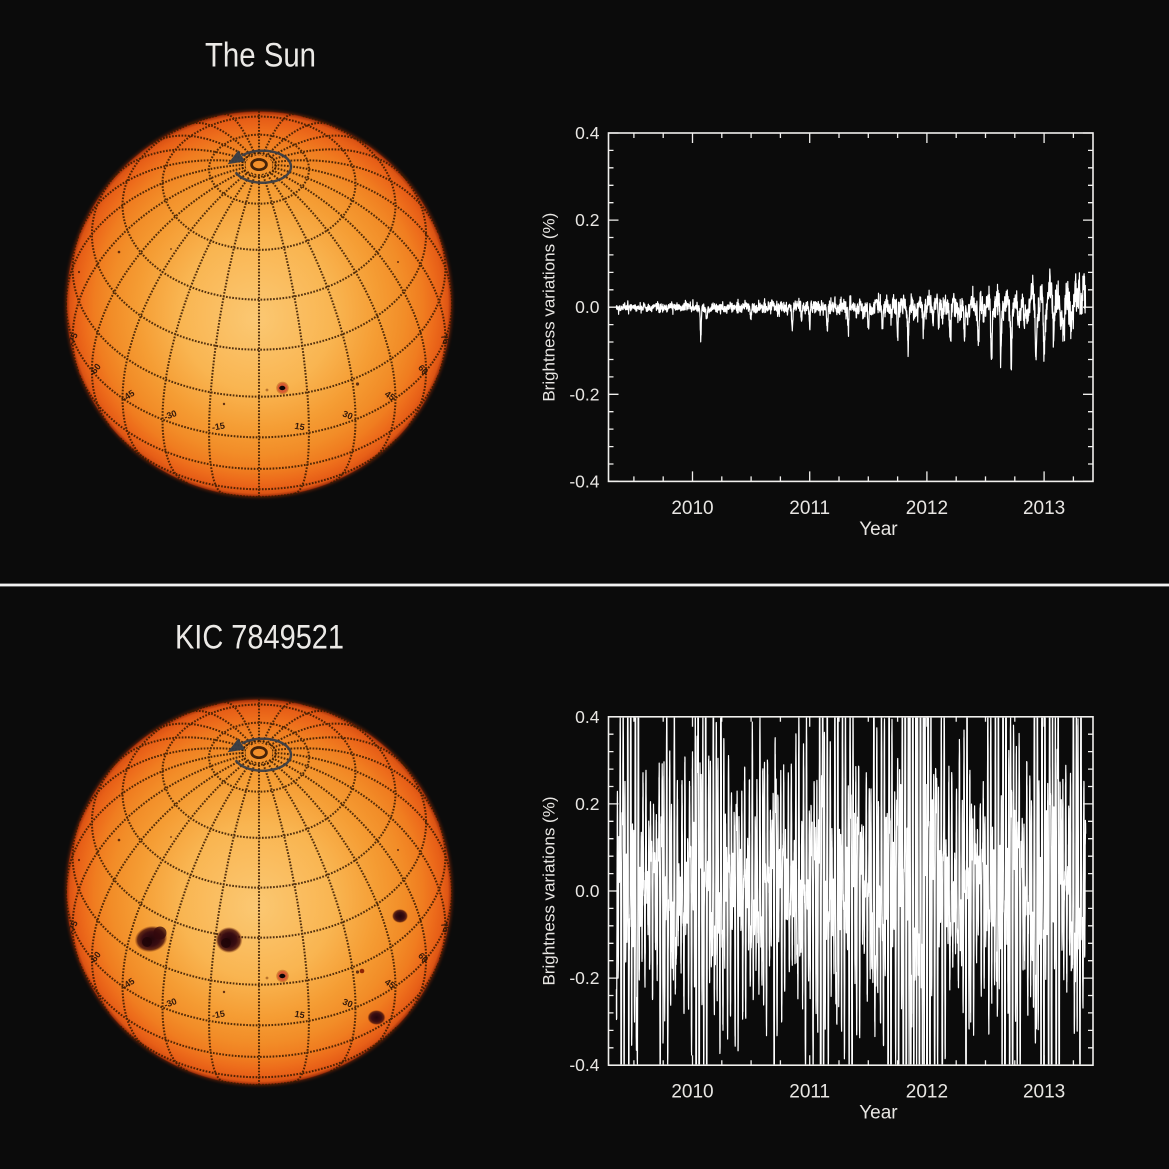 The height and width of the screenshot is (1169, 1169). I want to click on svg-text: KIC 7849521, so click(259, 638).